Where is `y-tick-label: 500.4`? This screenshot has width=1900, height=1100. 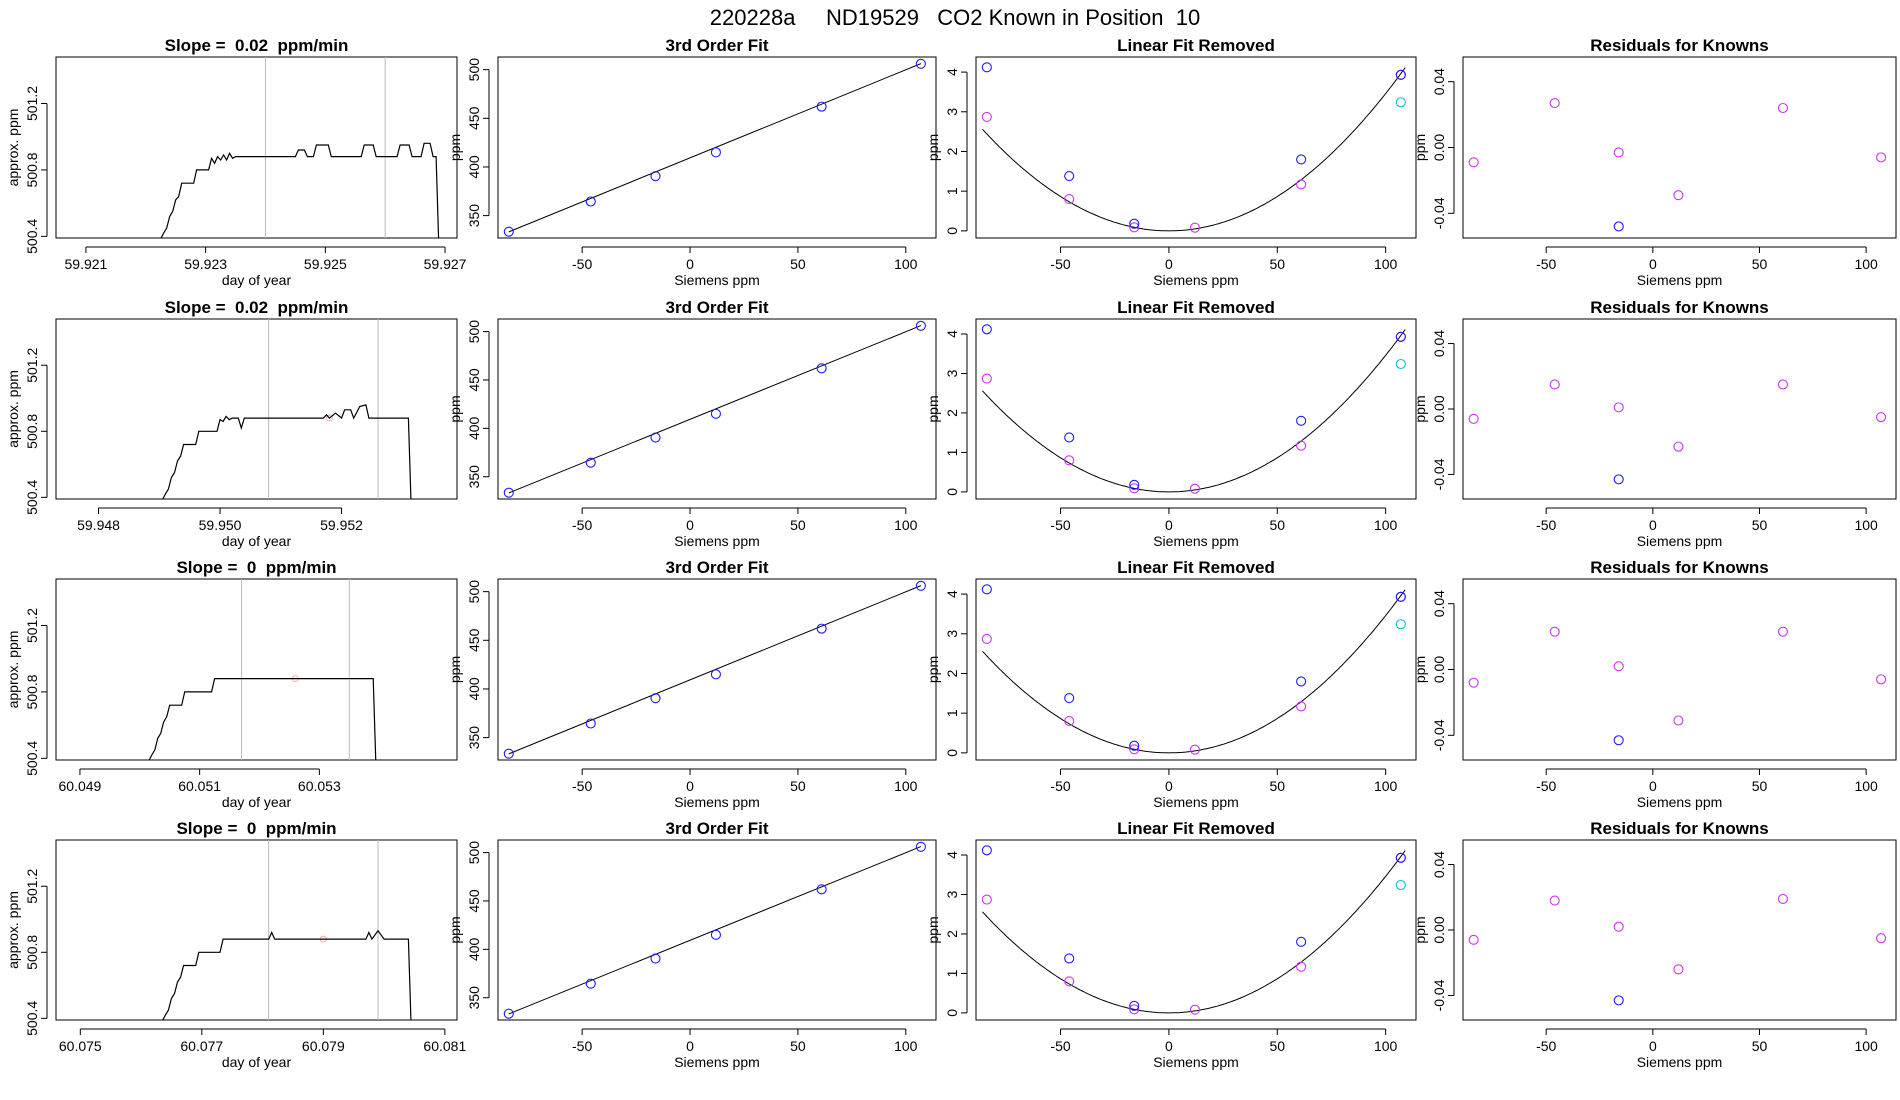 y-tick-label: 500.4 is located at coordinates (32, 1018).